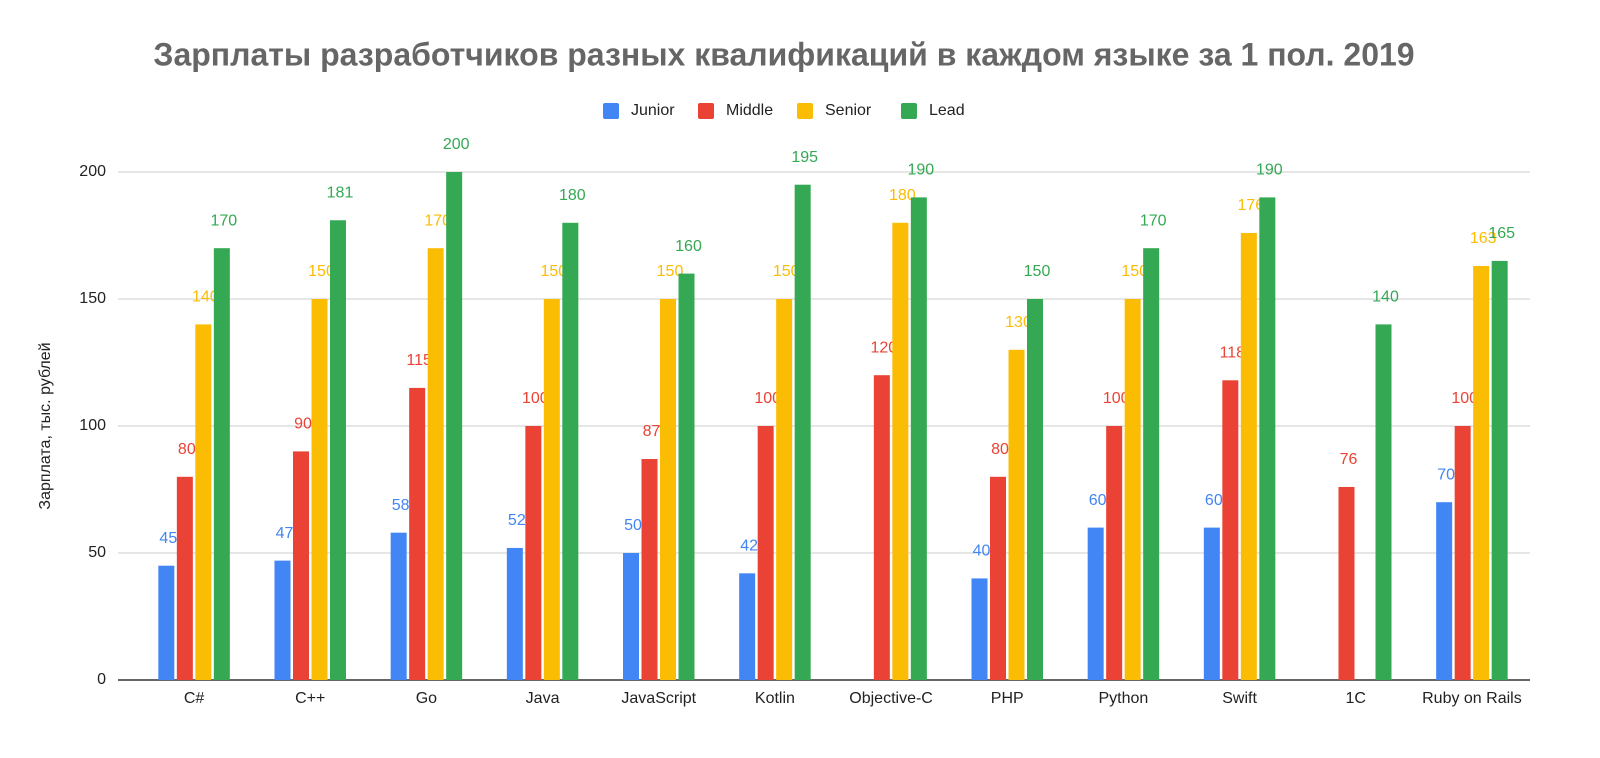 Image resolution: width=1600 pixels, height=758 pixels. I want to click on value-label: 40, so click(982, 551).